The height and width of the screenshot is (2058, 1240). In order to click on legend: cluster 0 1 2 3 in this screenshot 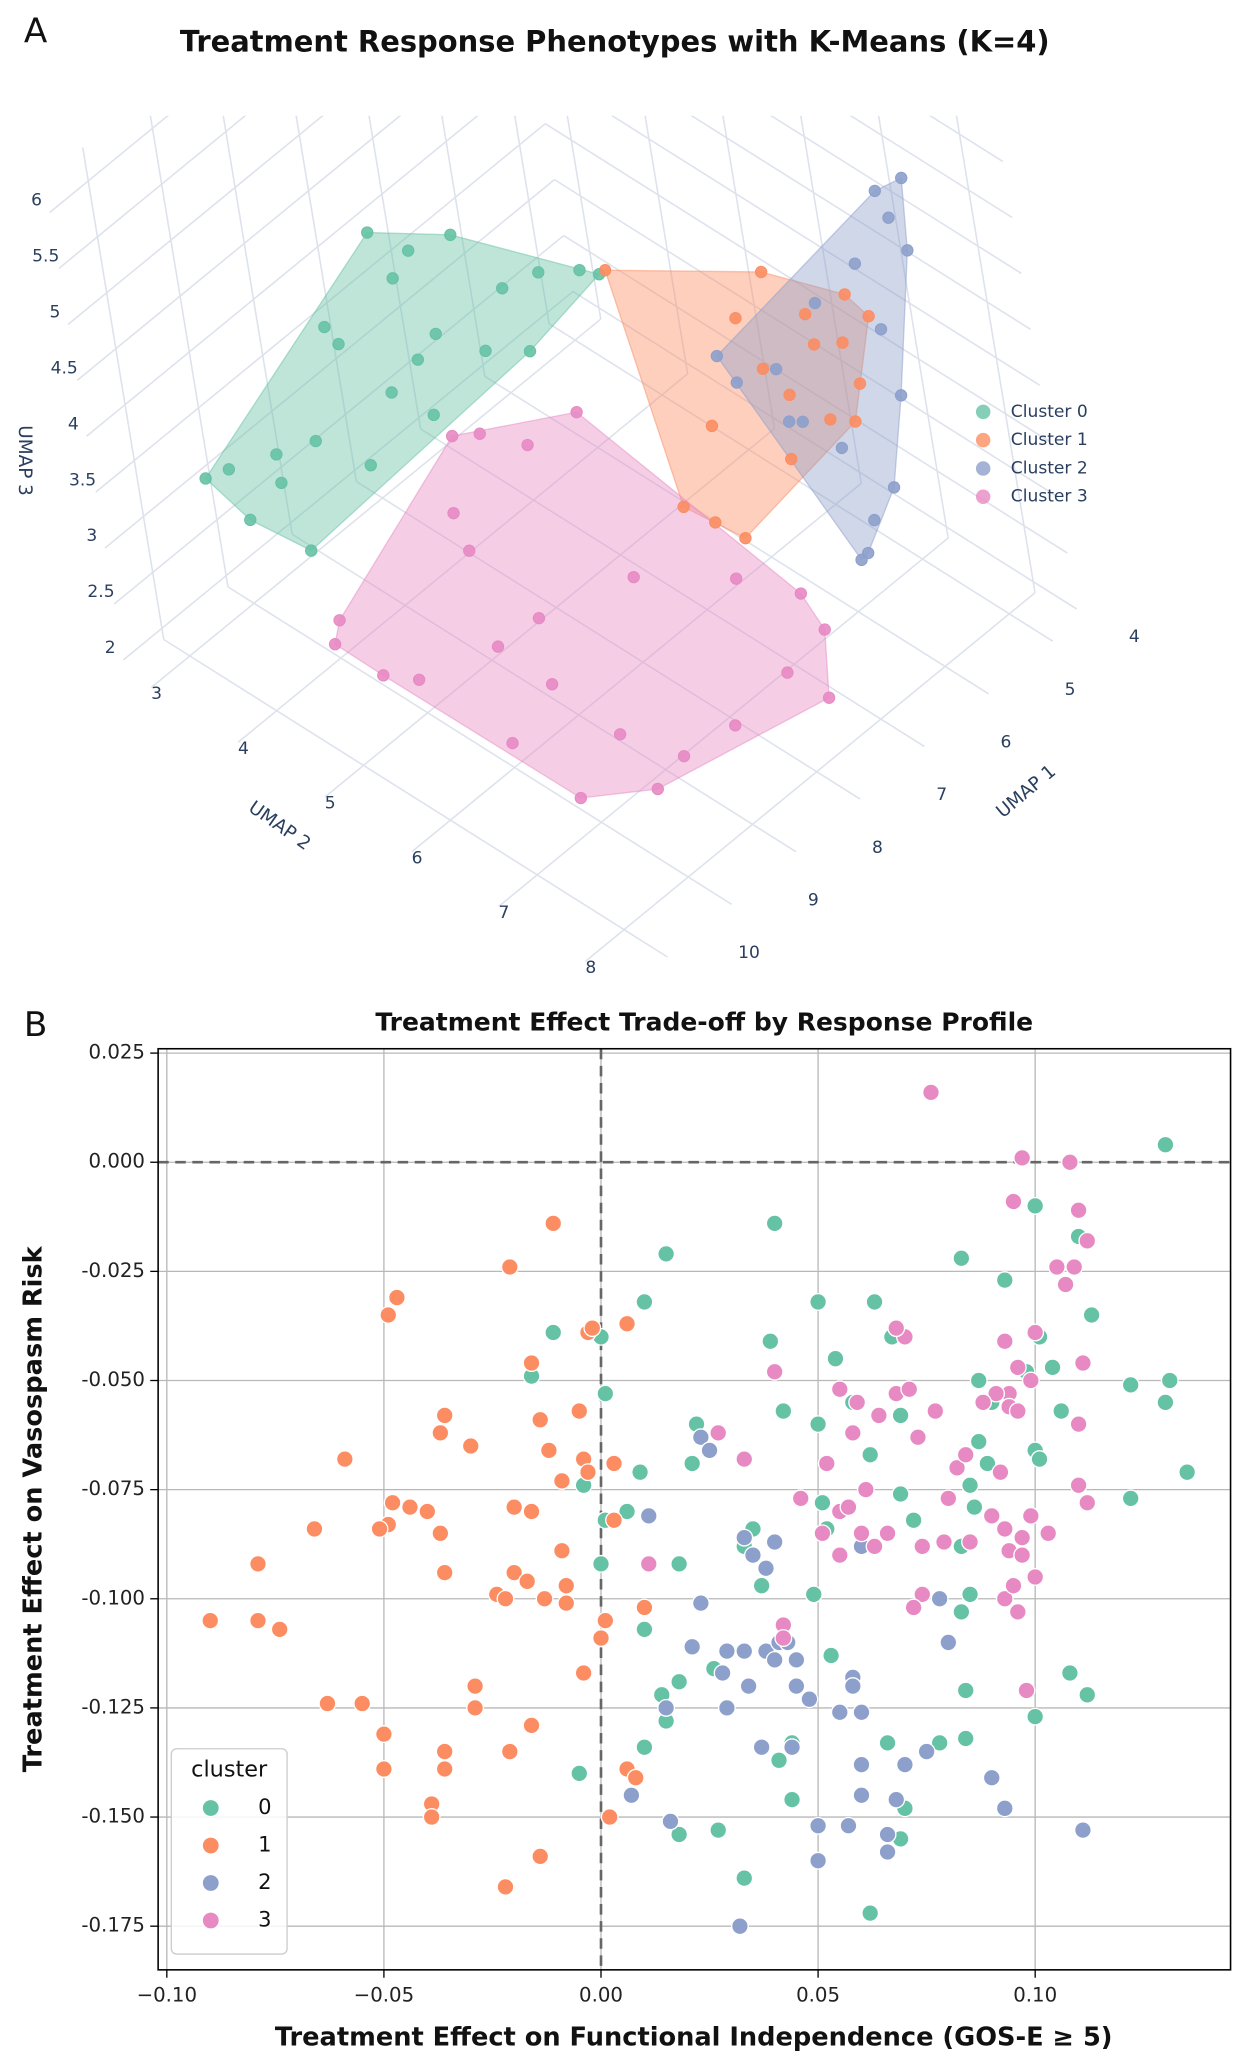, I will do `click(229, 1851)`.